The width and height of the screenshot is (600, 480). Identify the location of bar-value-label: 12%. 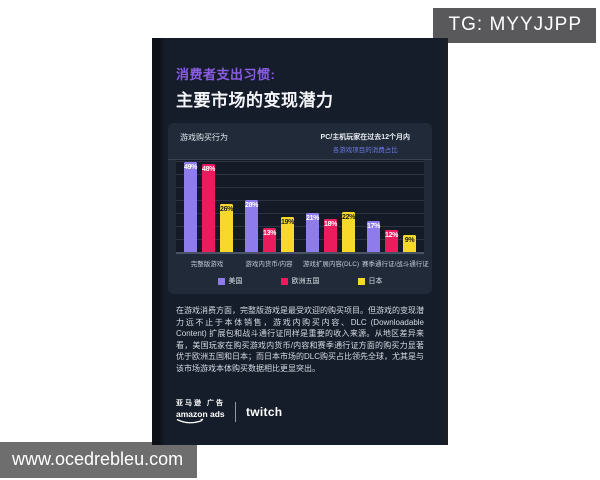
(392, 235).